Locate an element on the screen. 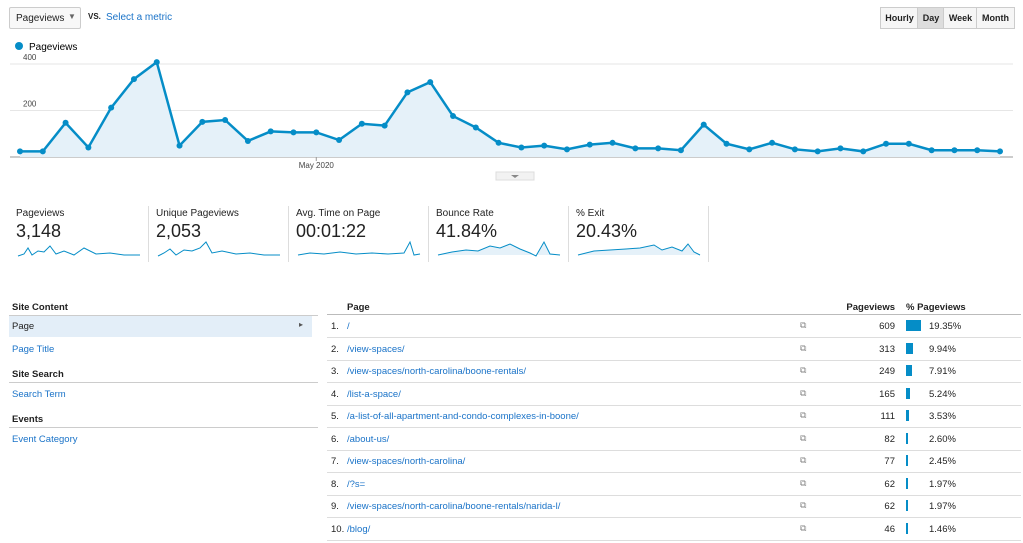 The image size is (1023, 543). scorecard-value: 41.84% is located at coordinates (467, 231).